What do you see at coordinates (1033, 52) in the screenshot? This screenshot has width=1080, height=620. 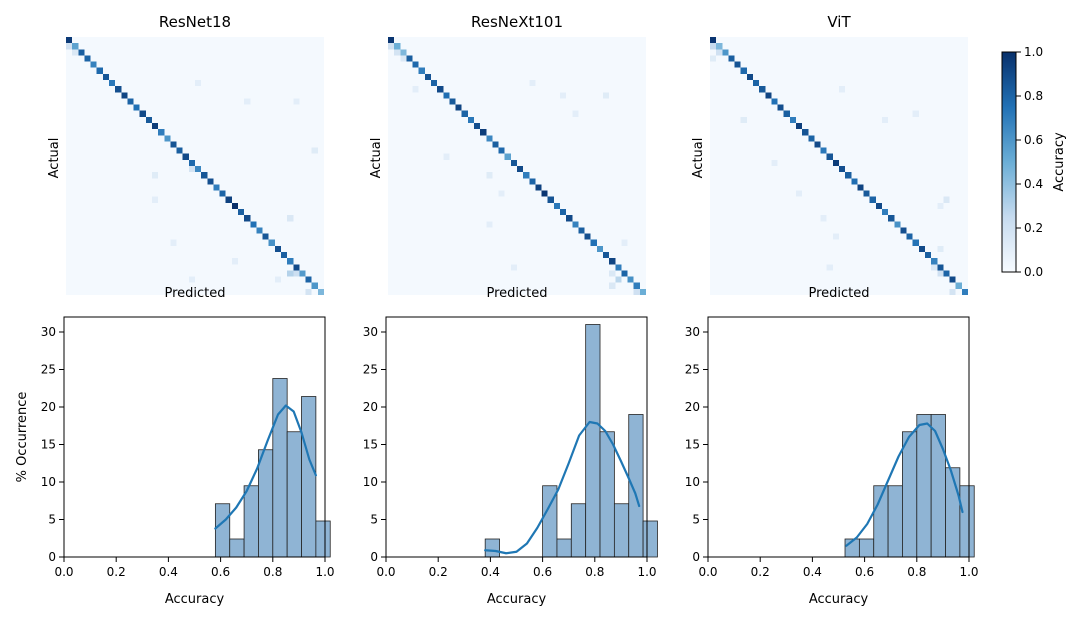 I see `colorbar-tick-label: 1.0` at bounding box center [1033, 52].